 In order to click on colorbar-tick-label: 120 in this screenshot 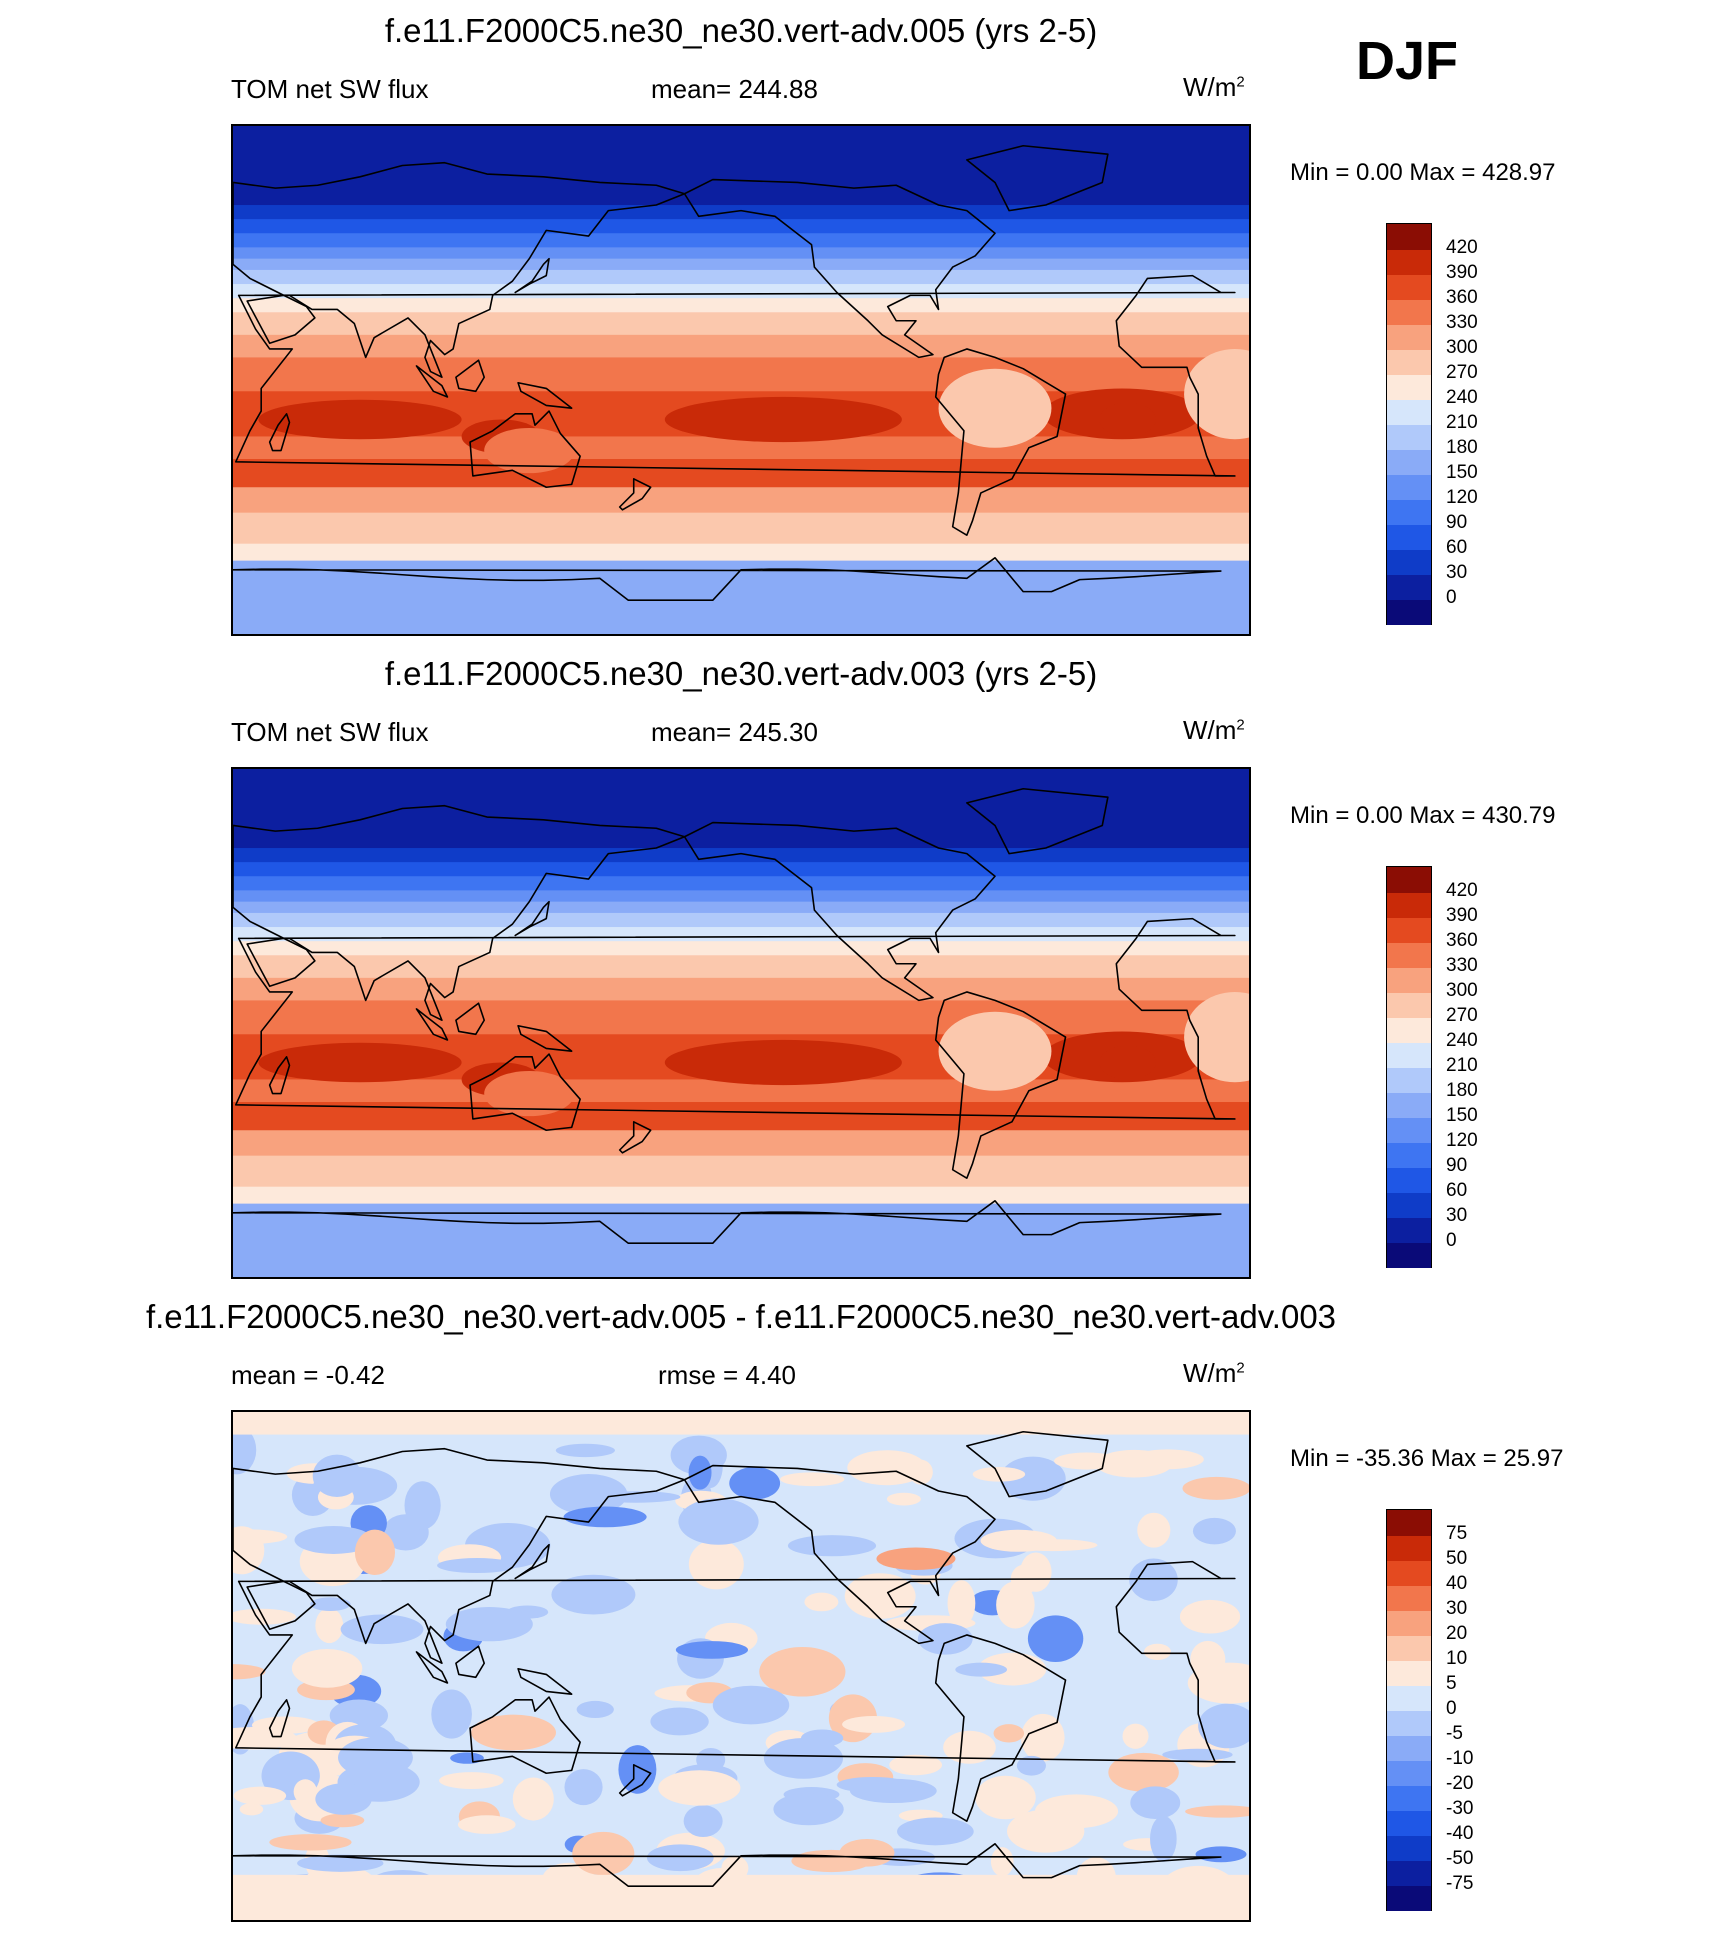, I will do `click(1462, 497)`.